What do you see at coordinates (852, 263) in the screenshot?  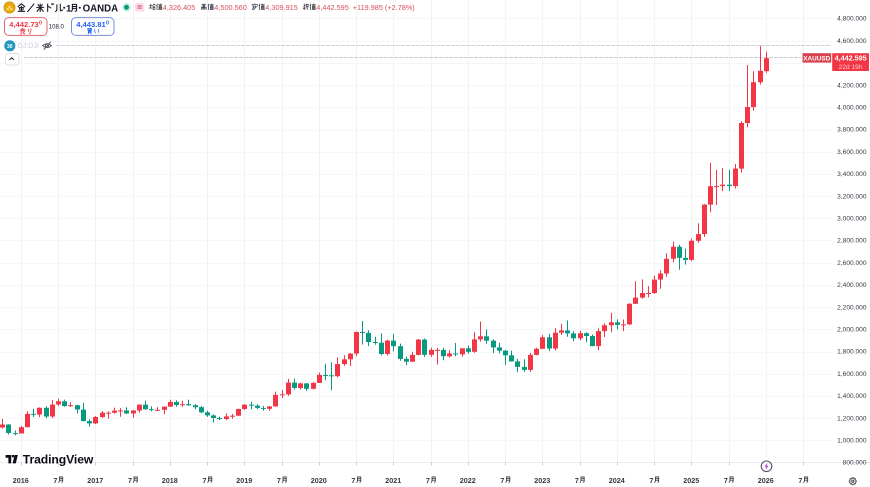 I see `svg-text: 2,600.000` at bounding box center [852, 263].